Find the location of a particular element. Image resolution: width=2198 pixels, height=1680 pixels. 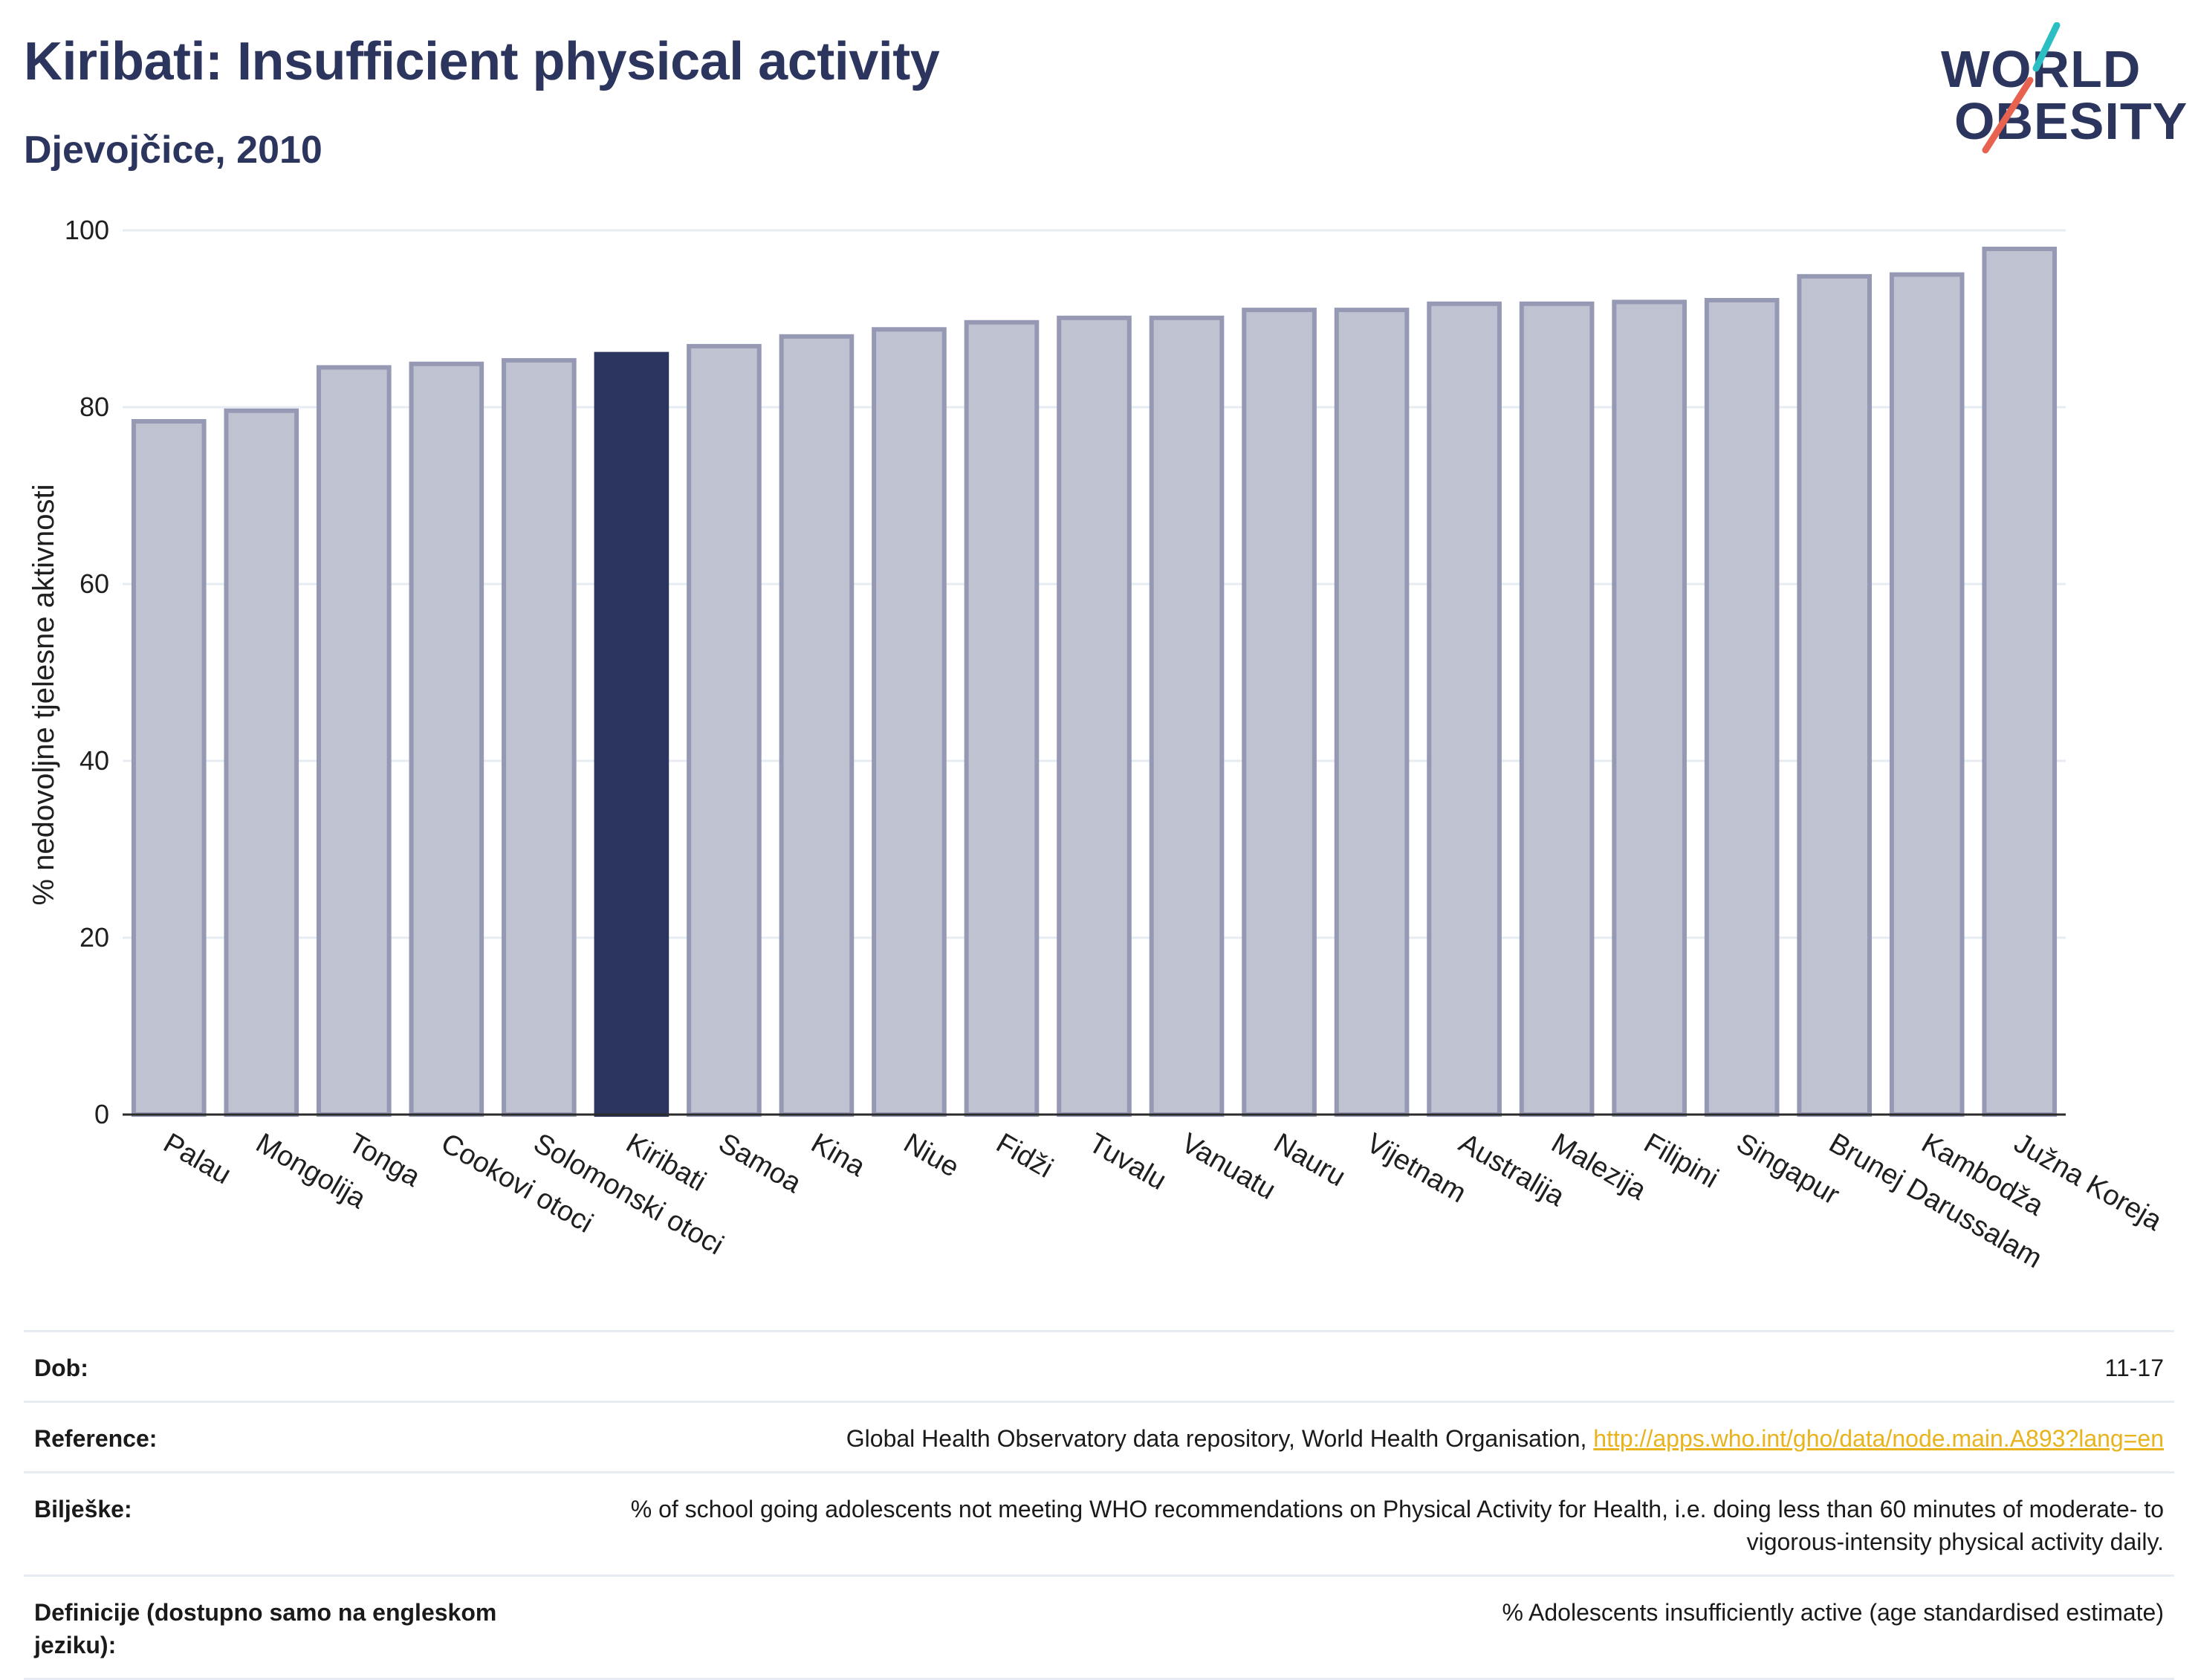

bar-samoa is located at coordinates (724, 730).